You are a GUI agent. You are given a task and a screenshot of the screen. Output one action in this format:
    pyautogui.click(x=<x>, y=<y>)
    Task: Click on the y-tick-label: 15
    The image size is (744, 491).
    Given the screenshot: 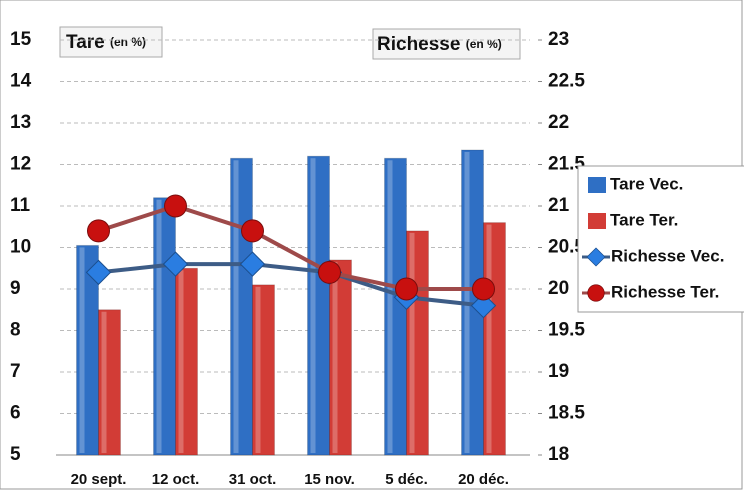 What is the action you would take?
    pyautogui.click(x=21, y=39)
    